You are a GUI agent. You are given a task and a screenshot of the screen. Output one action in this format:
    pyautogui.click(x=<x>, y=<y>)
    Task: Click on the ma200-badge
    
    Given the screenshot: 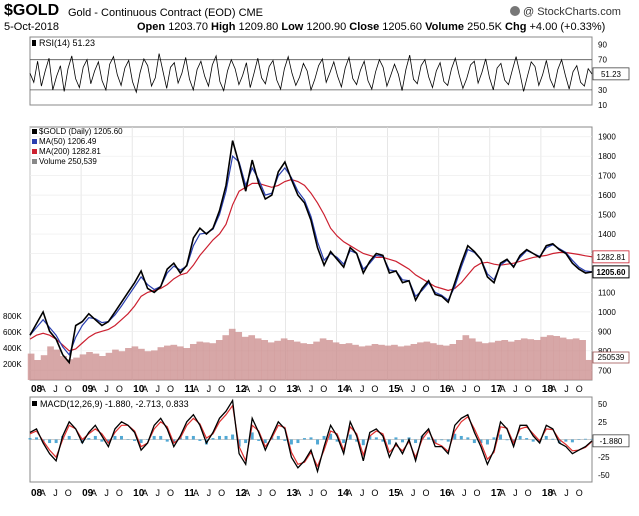 What is the action you would take?
    pyautogui.click(x=611, y=257)
    